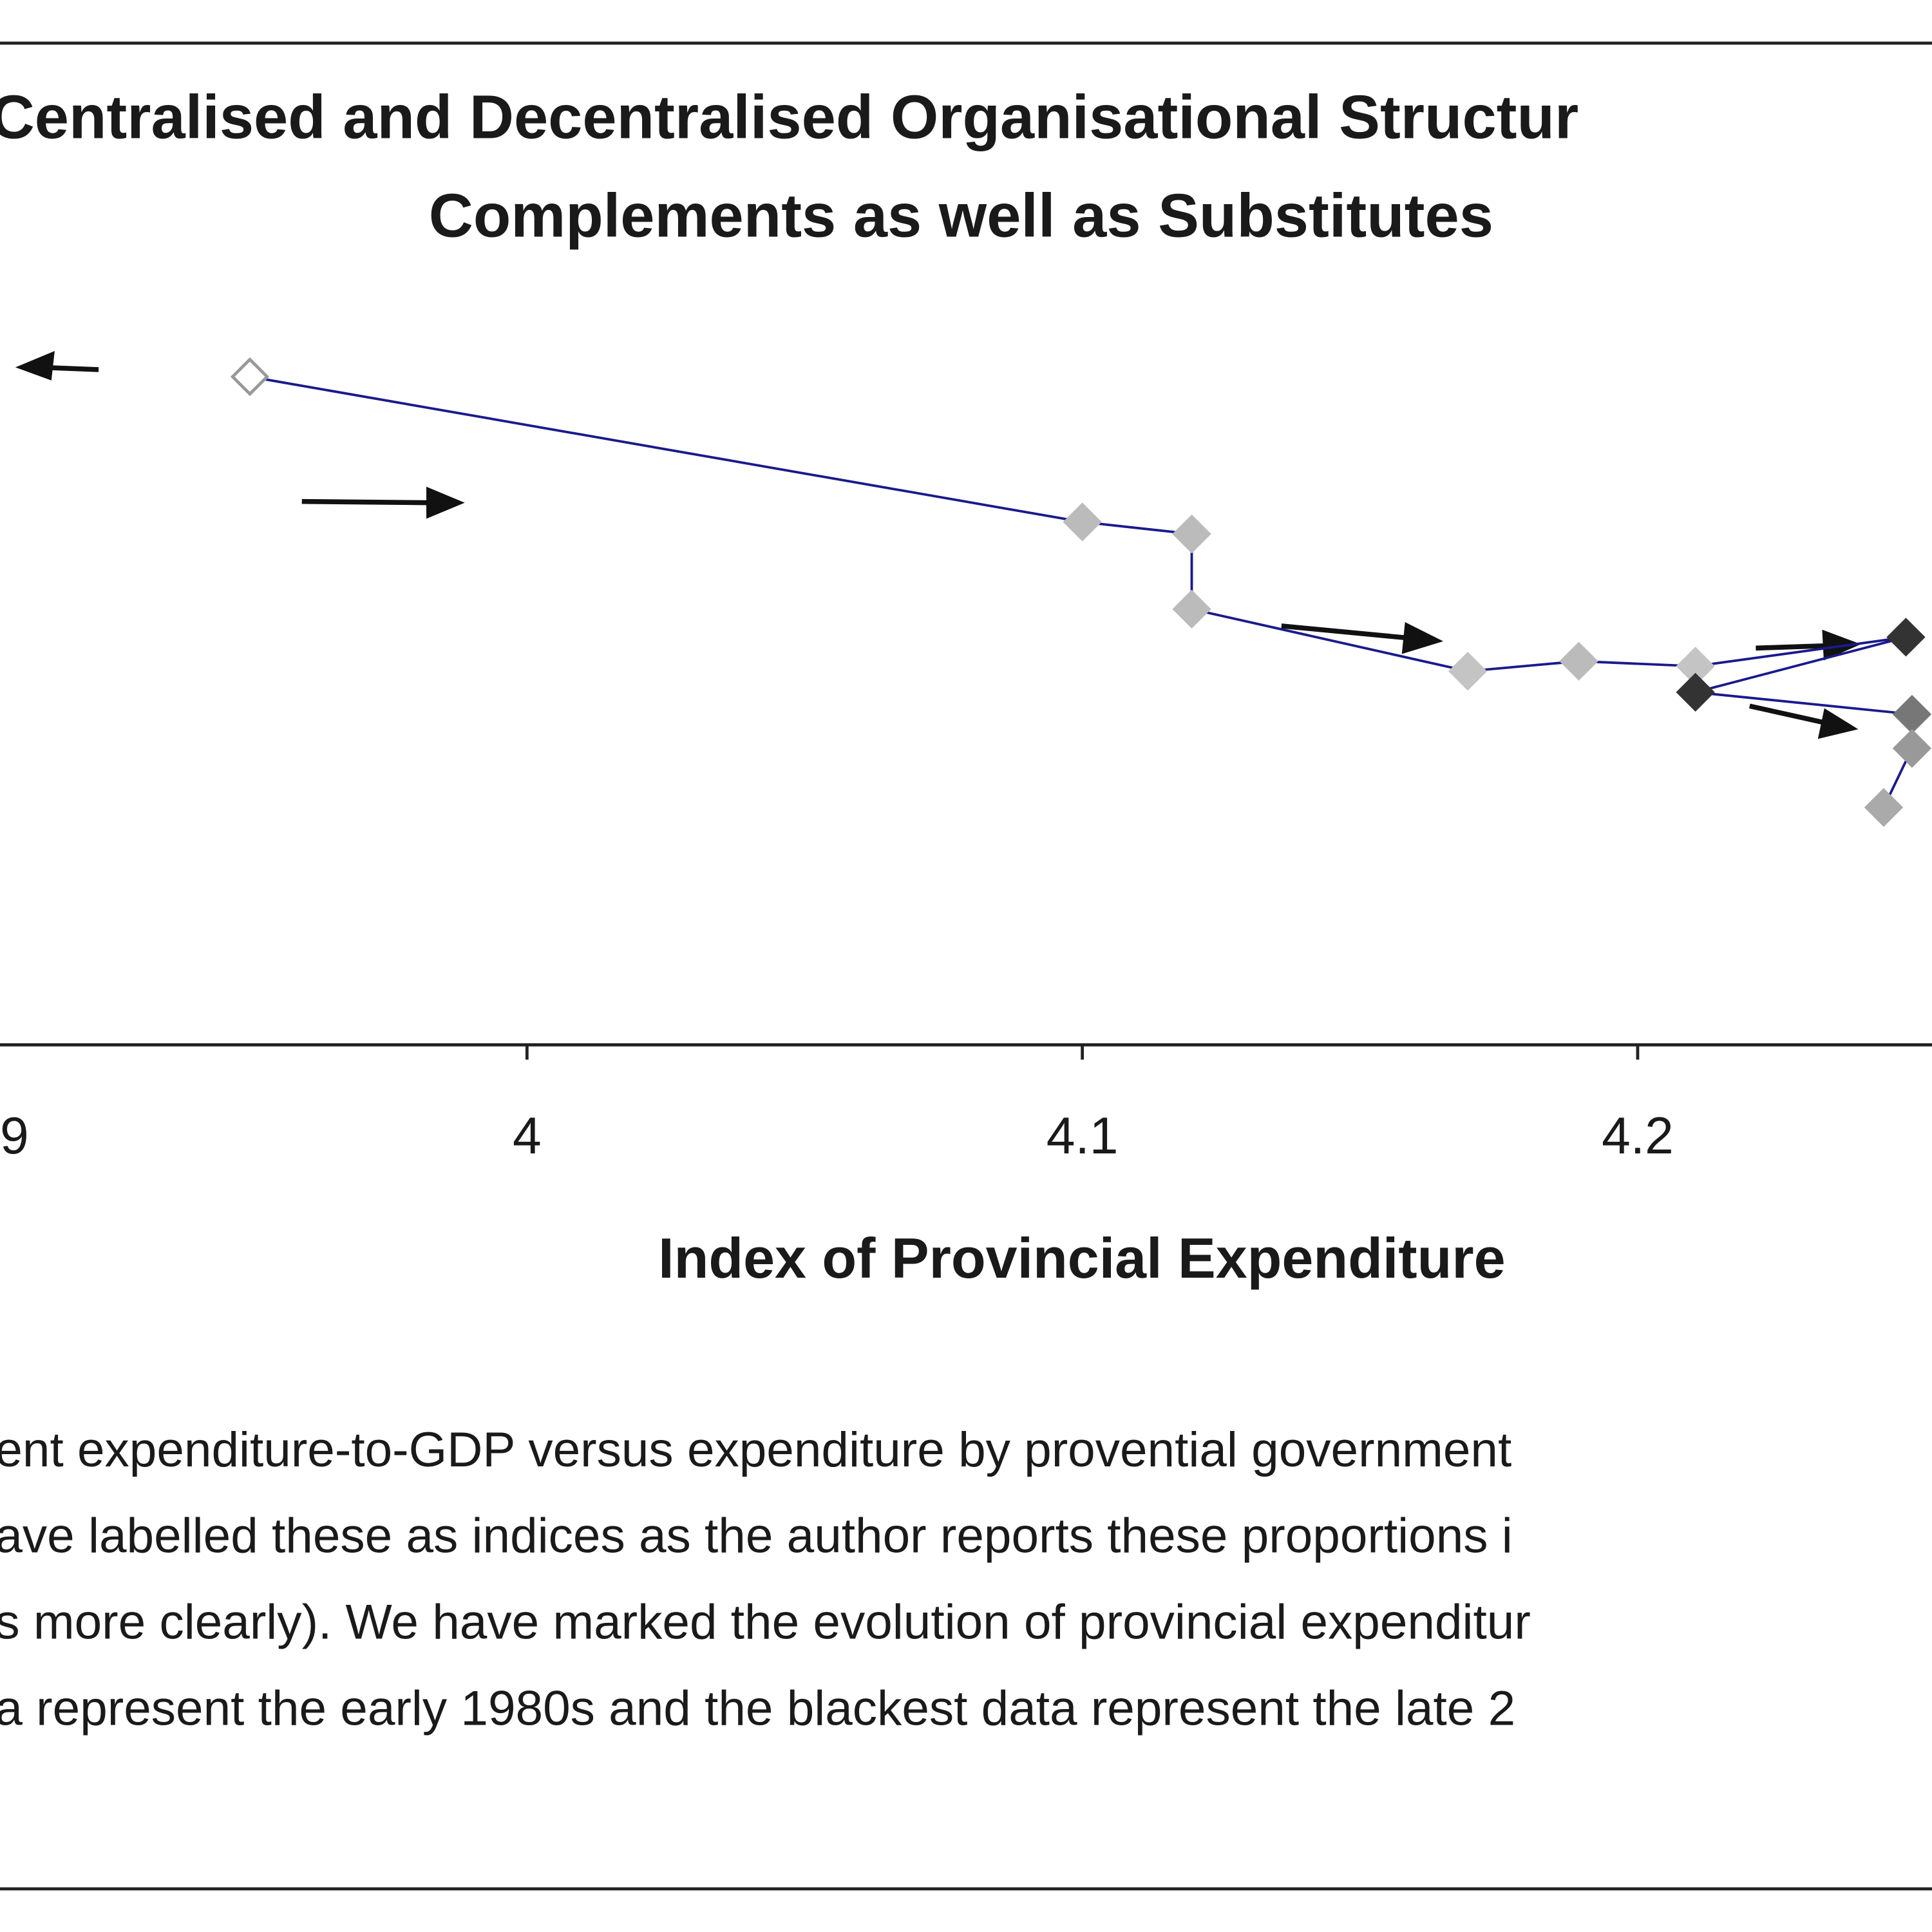 The width and height of the screenshot is (1932, 1932). What do you see at coordinates (961, 215) in the screenshot?
I see `chart-title: Complements as well as Substitutes` at bounding box center [961, 215].